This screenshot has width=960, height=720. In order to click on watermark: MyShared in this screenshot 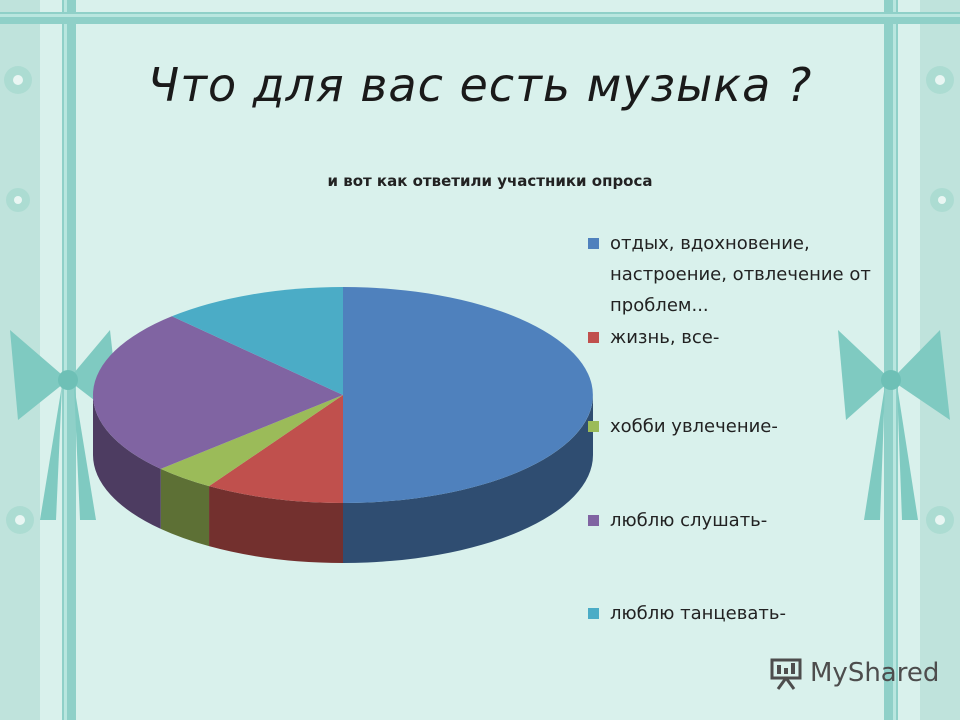, I will do `click(855, 674)`.